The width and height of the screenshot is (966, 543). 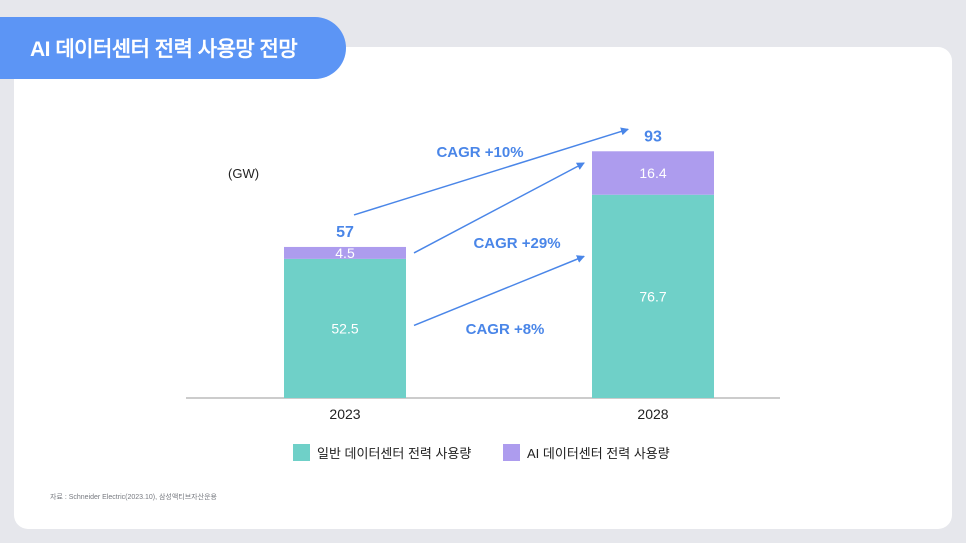 I want to click on x-tick-2023: 2023, so click(x=344, y=414).